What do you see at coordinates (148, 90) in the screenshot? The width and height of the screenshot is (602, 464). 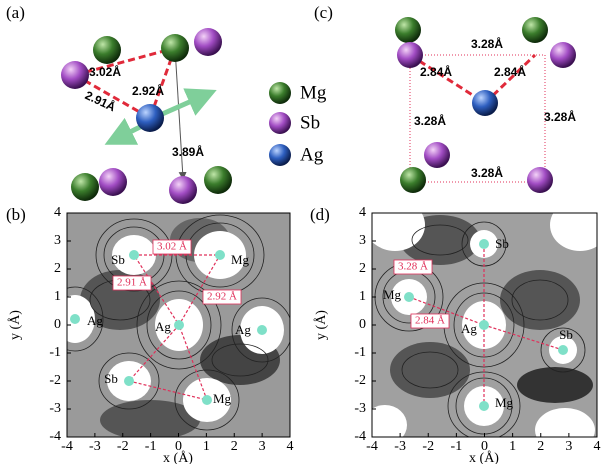 I see `distance-label: 2.92Å` at bounding box center [148, 90].